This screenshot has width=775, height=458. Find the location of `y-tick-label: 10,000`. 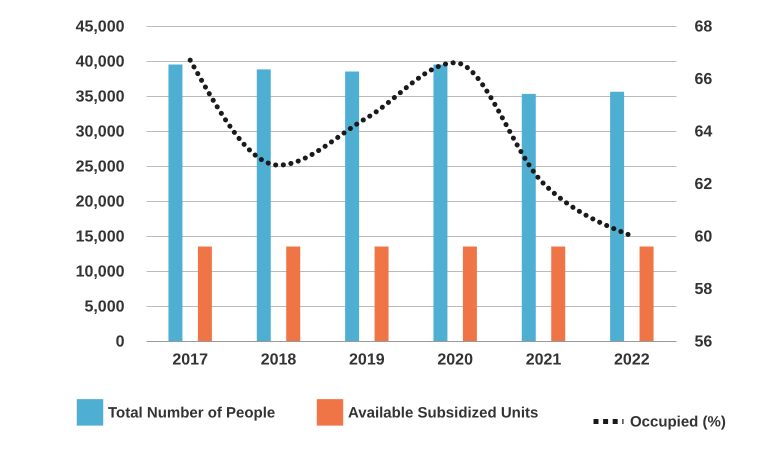

y-tick-label: 10,000 is located at coordinates (100, 272).